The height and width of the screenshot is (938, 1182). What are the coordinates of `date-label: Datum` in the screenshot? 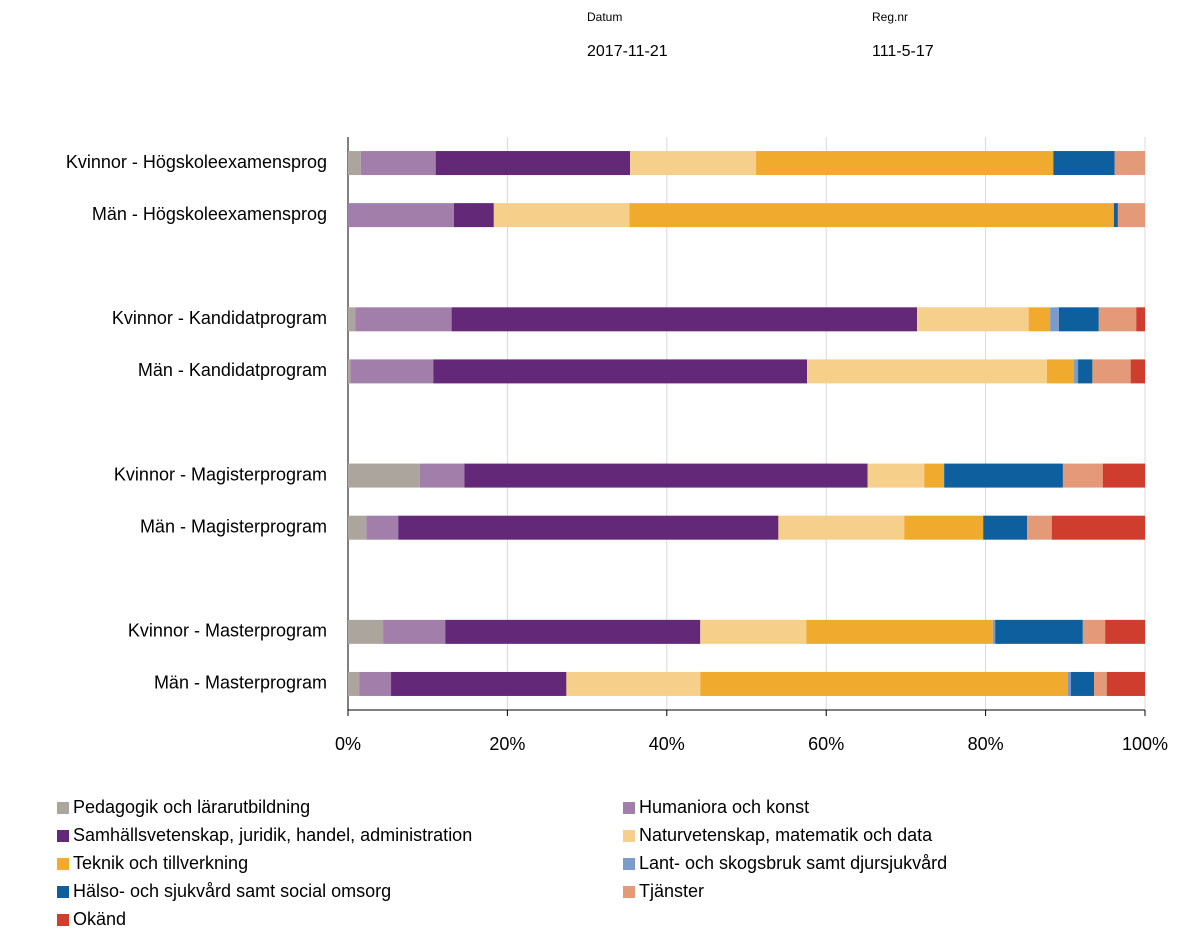 It's located at (604, 17).